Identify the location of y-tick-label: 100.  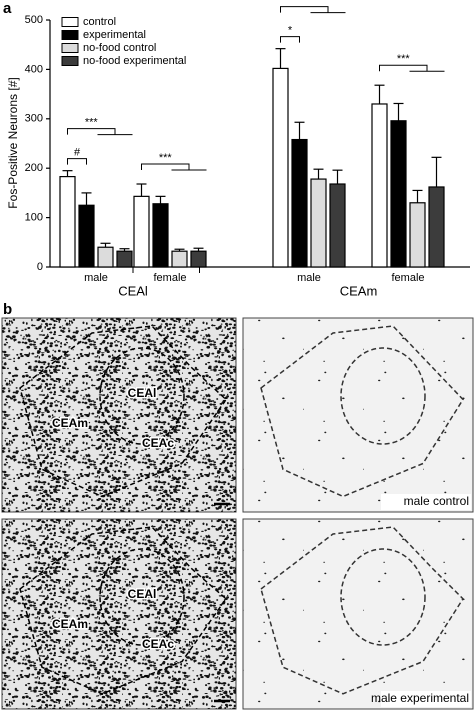
(34, 218).